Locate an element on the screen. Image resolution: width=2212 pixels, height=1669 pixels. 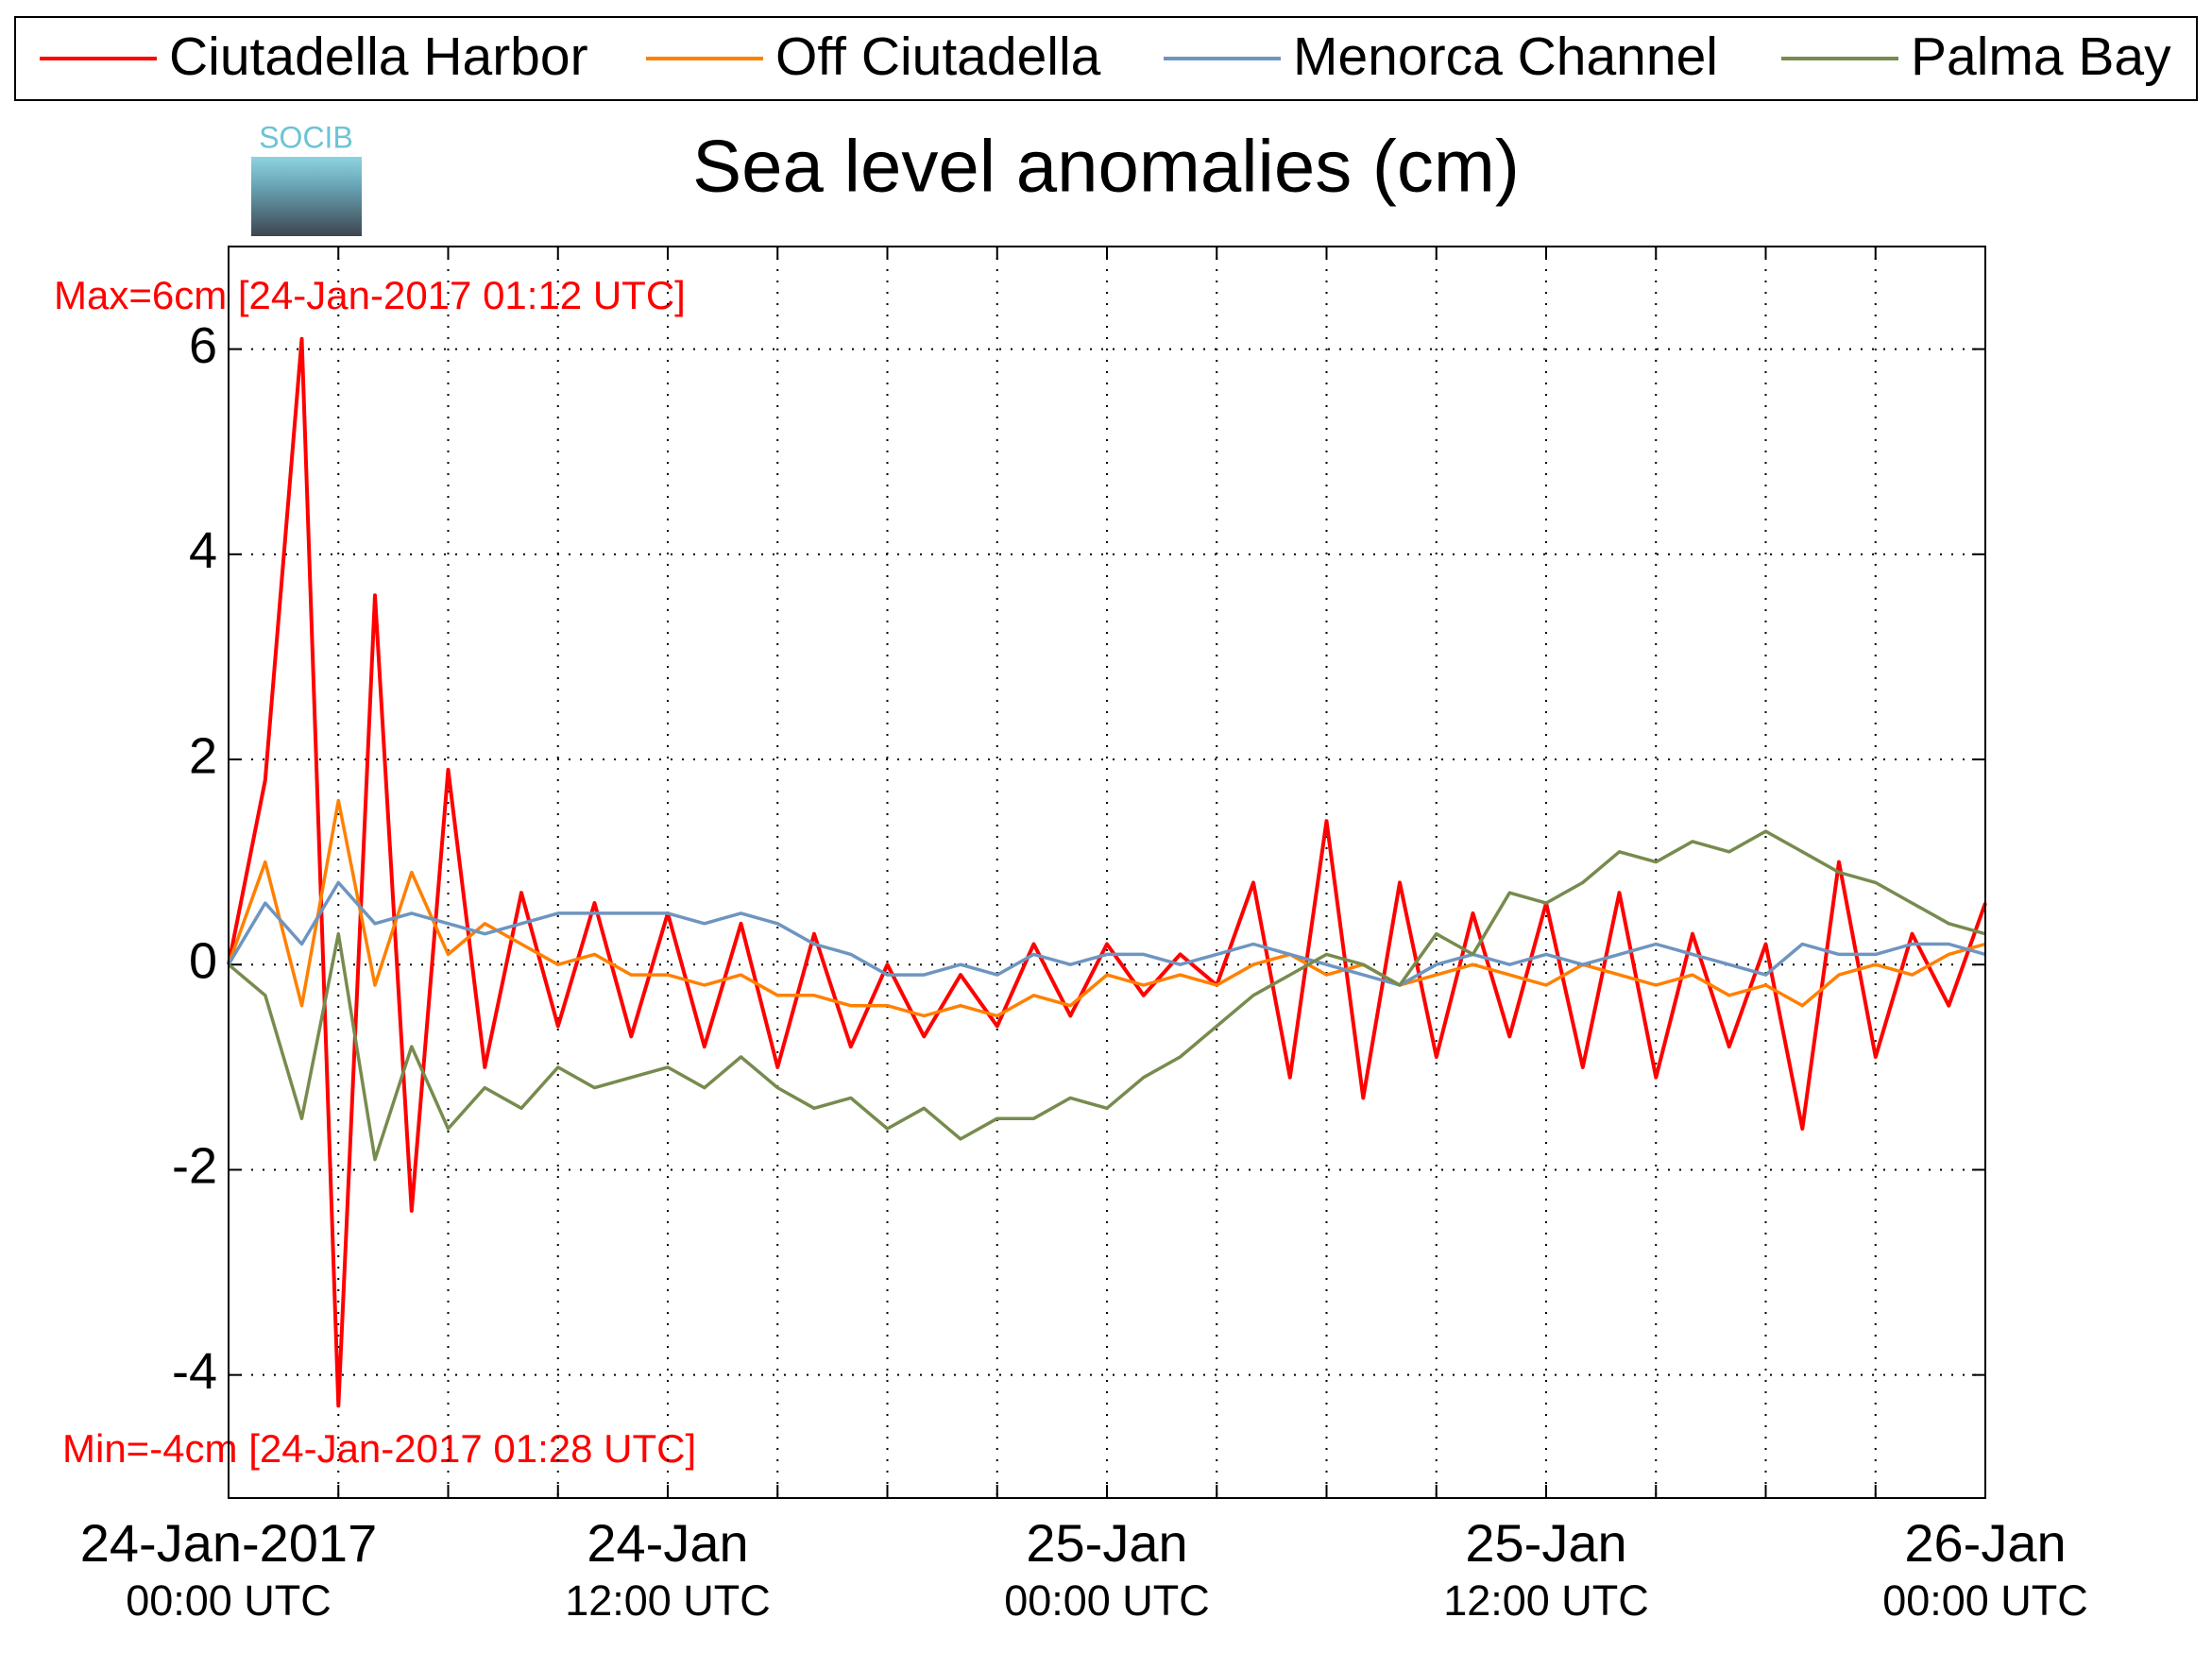
legend-label: Palma Bay is located at coordinates (2041, 57).